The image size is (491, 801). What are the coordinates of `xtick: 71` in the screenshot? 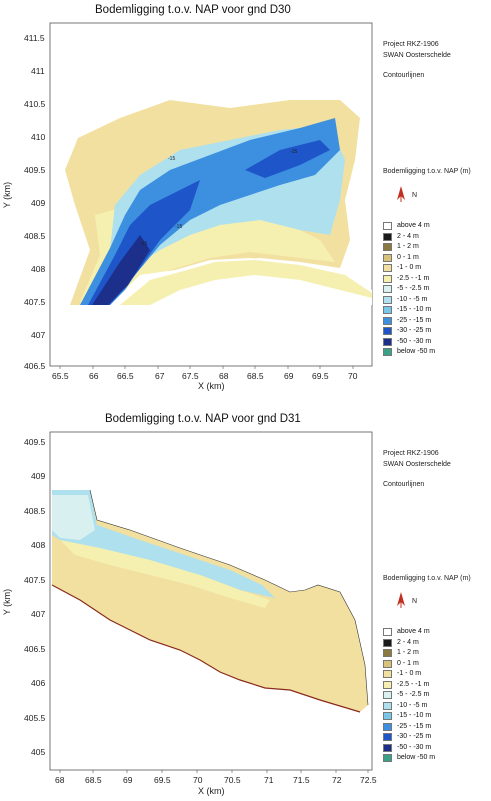 It's located at (269, 780).